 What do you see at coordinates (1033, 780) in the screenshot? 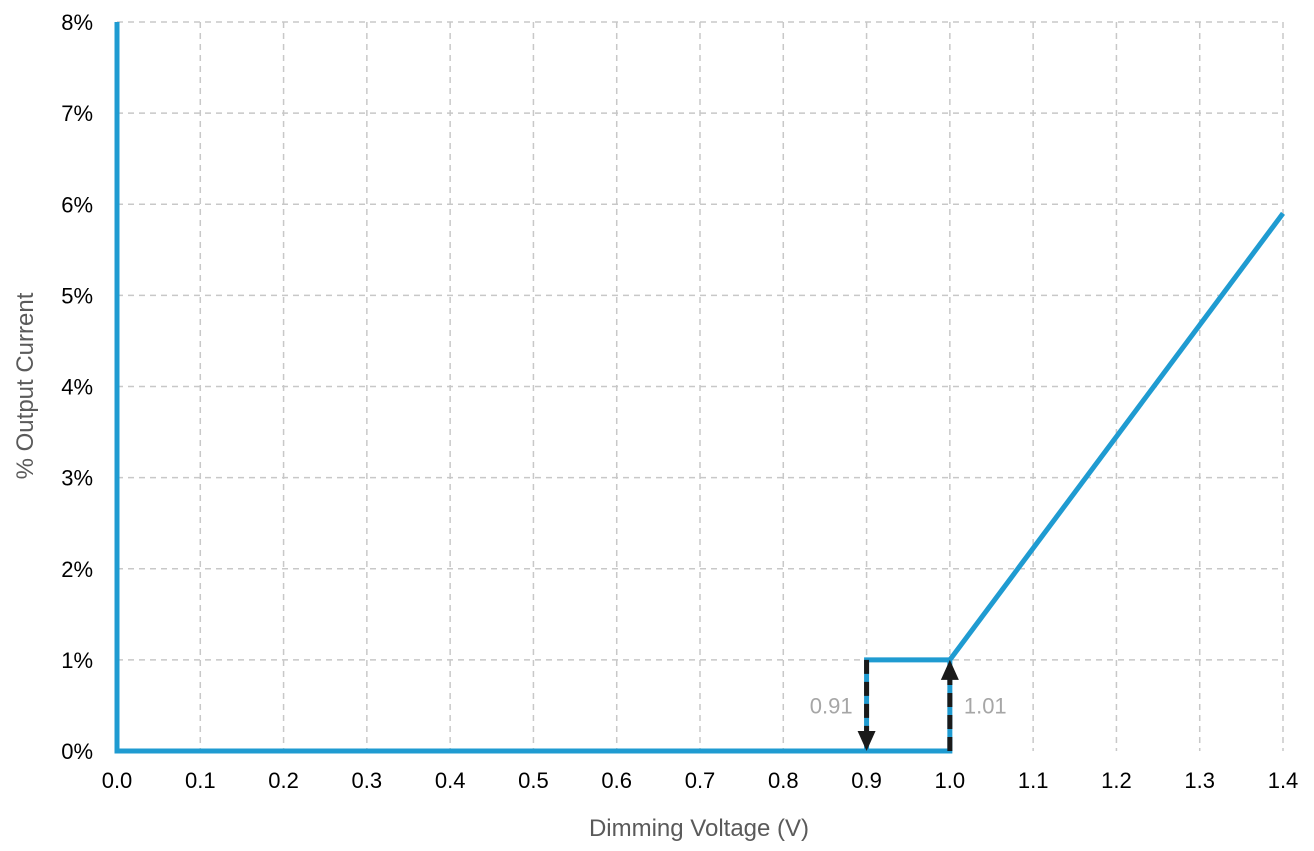
I see `x-tick-label: 1.1` at bounding box center [1033, 780].